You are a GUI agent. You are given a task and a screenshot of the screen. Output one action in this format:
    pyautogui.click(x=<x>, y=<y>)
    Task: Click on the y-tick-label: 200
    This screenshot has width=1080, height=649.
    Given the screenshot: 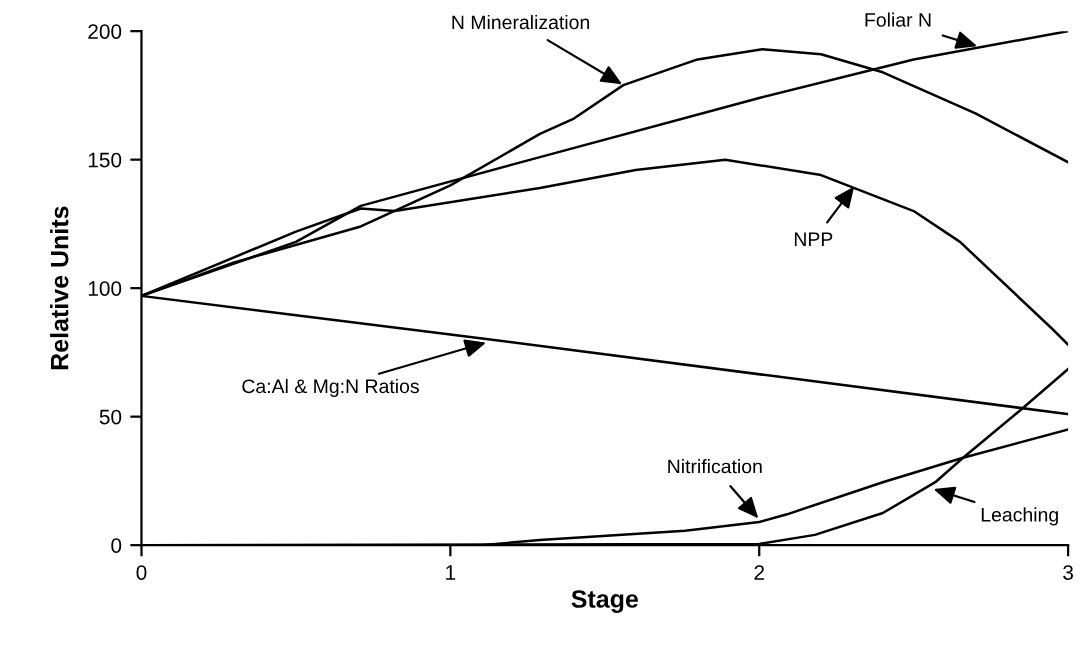 What is the action you would take?
    pyautogui.click(x=105, y=31)
    